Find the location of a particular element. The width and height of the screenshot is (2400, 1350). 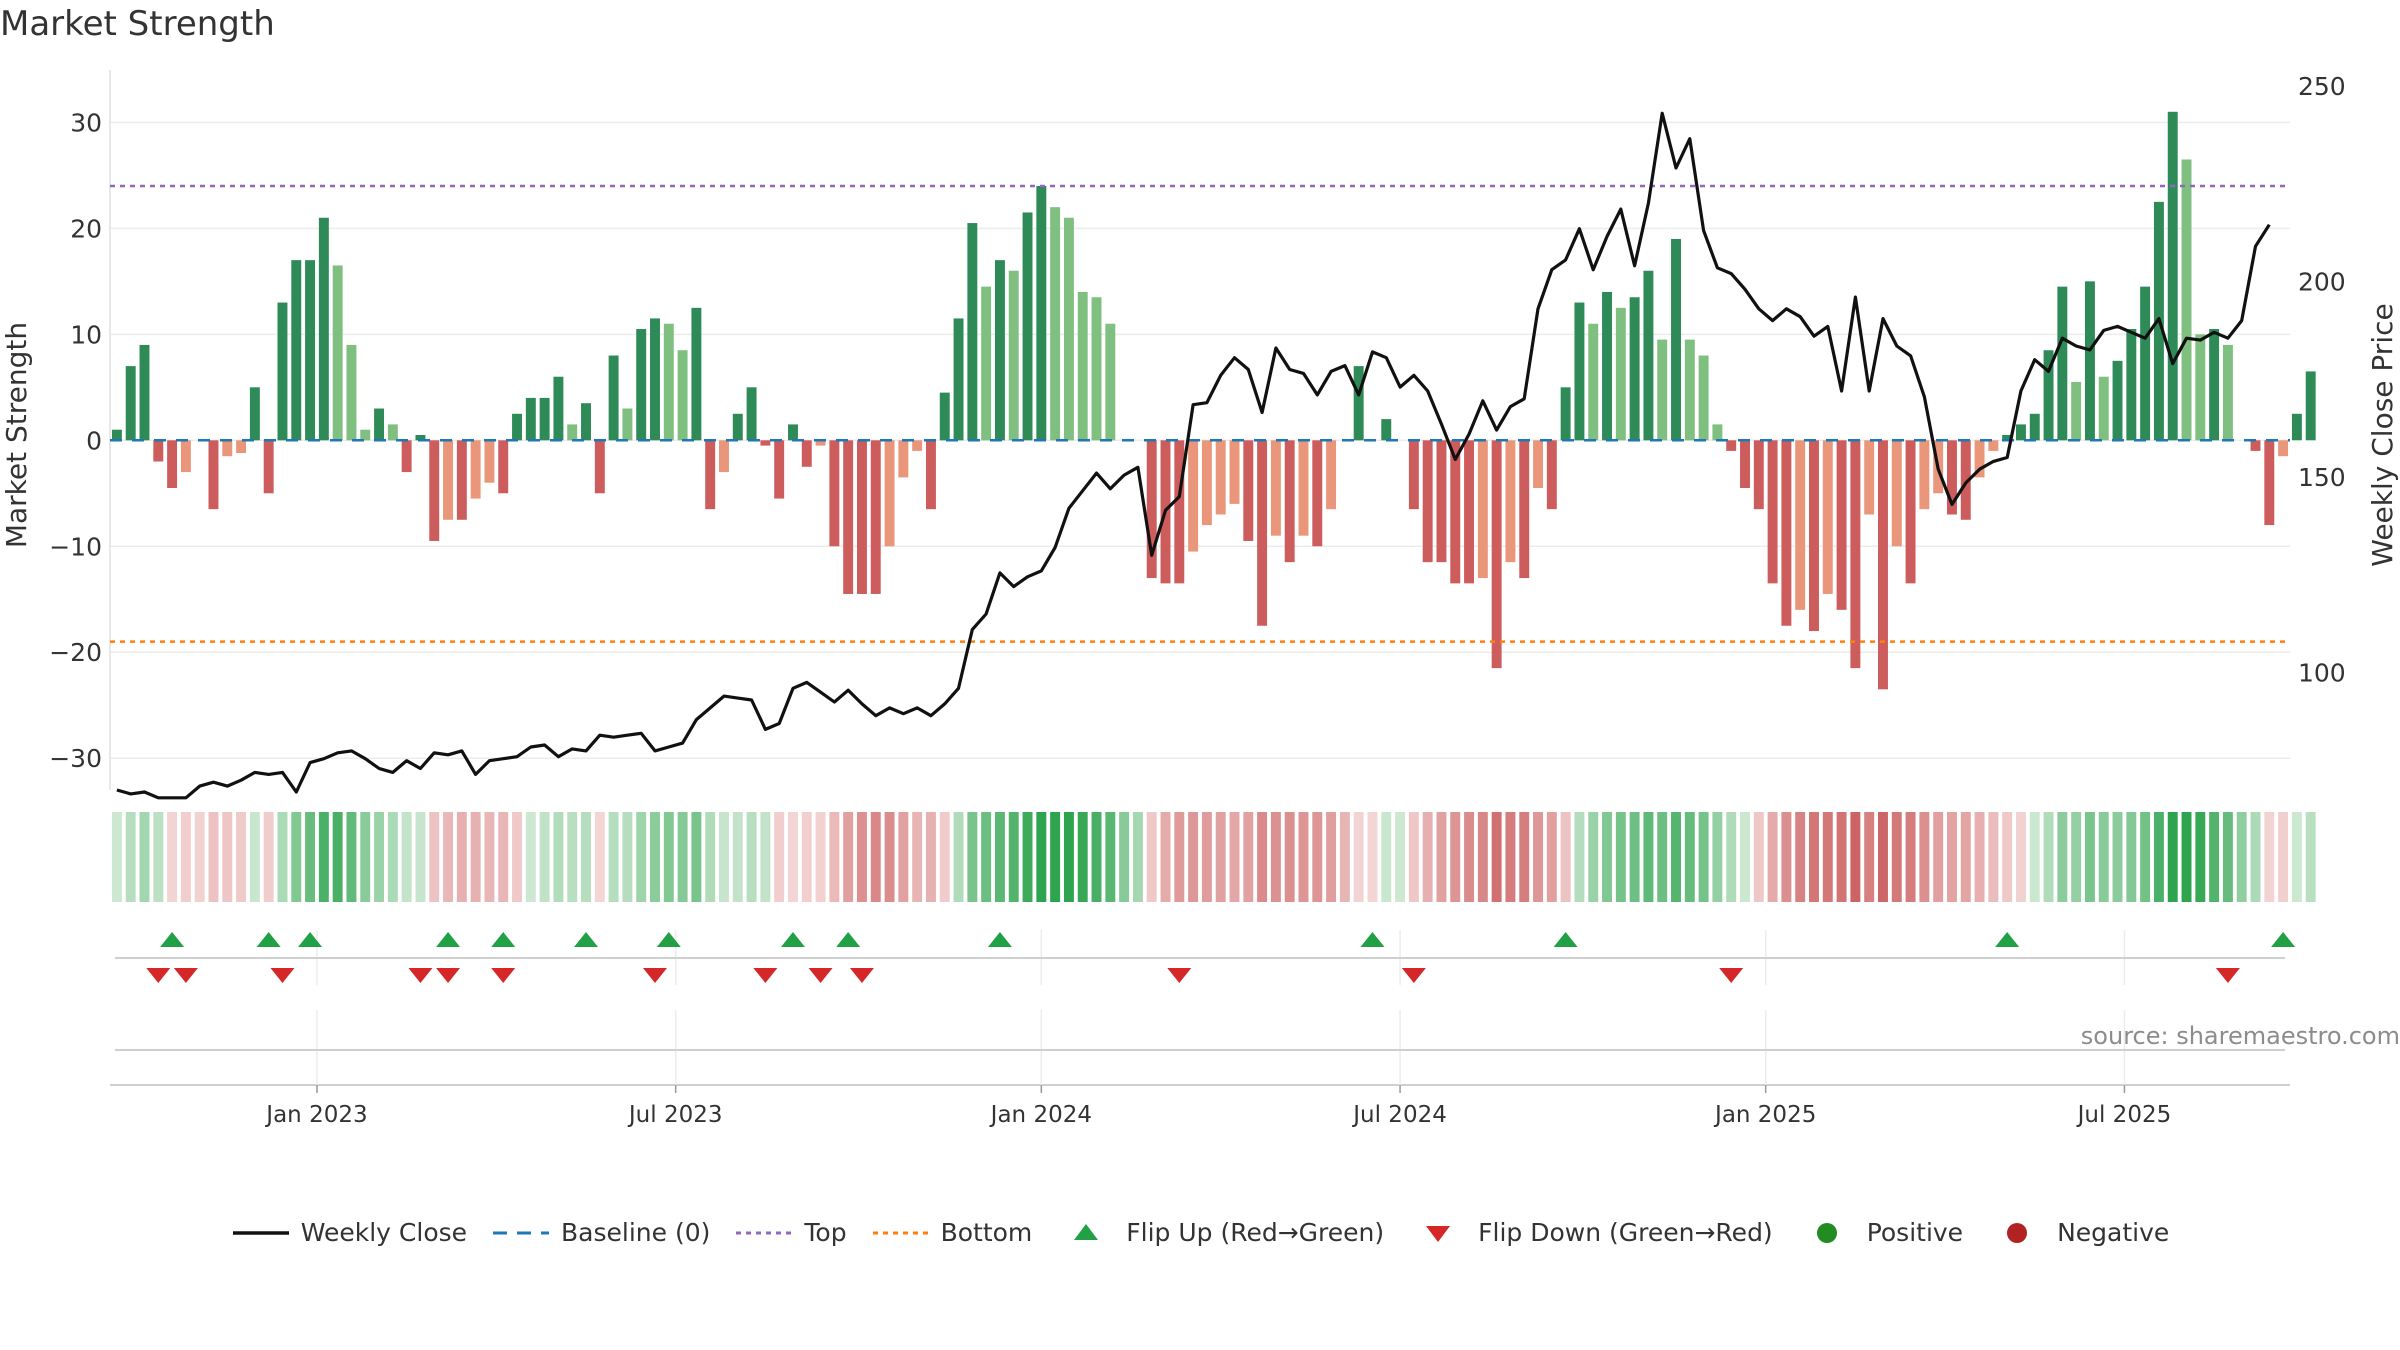

legend-item: Baseline (0) is located at coordinates (600, 1232).